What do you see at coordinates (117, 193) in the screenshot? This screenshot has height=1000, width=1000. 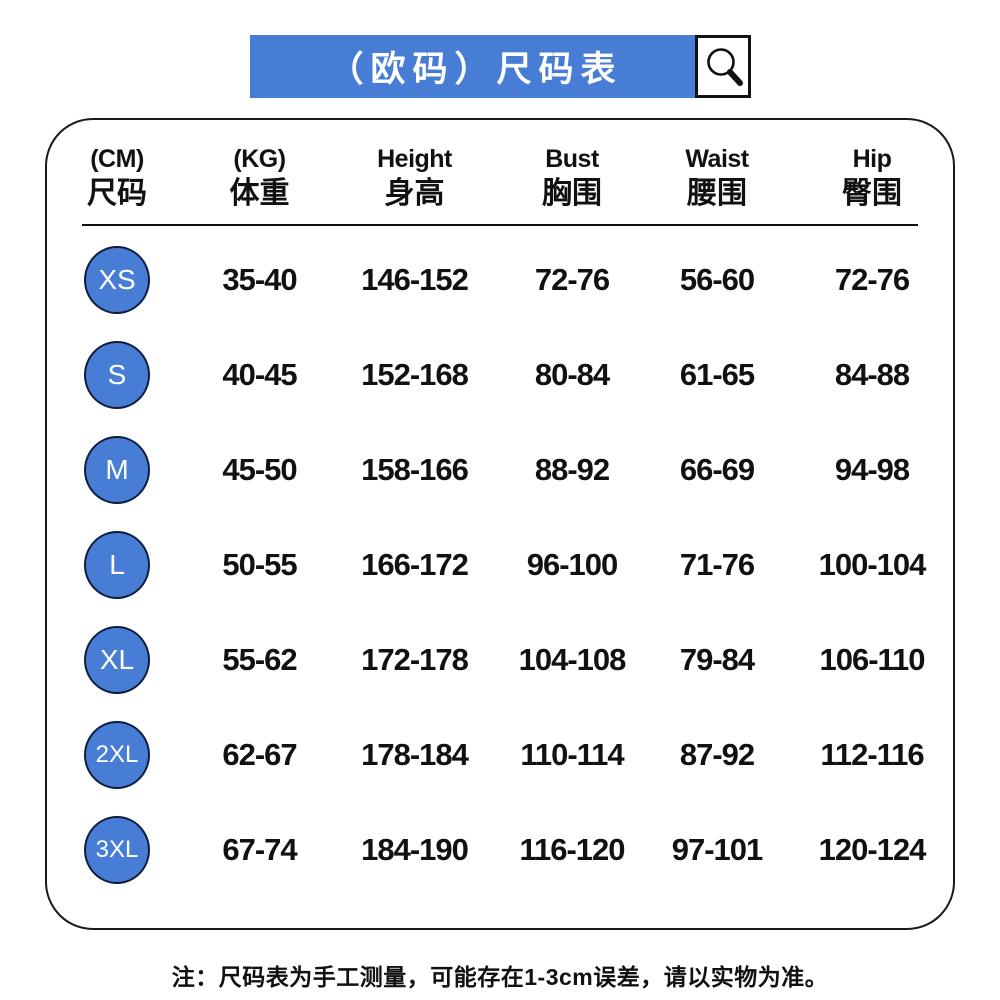 I see `column-header-zh: 尺码` at bounding box center [117, 193].